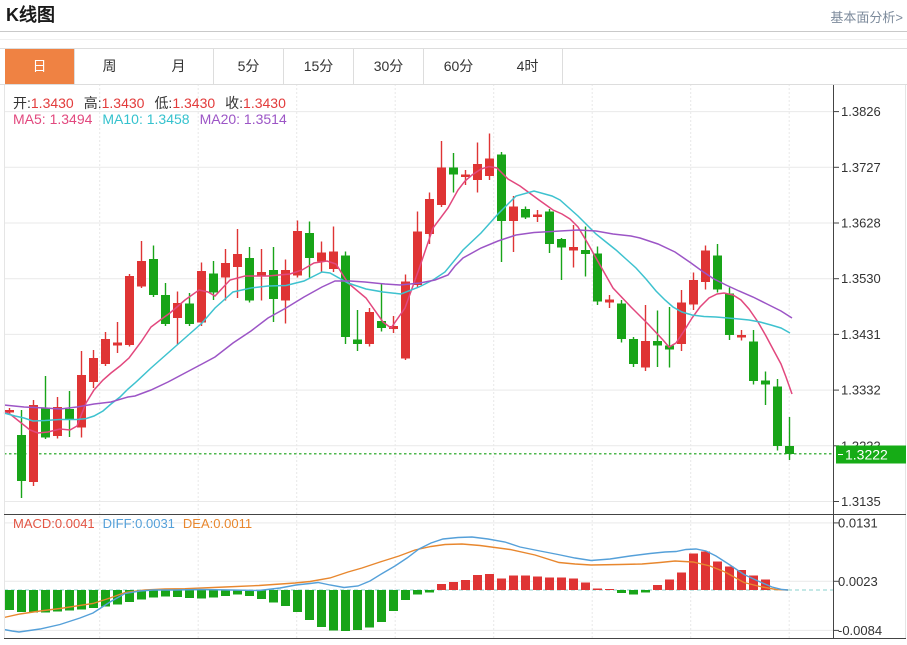  What do you see at coordinates (861, 167) in the screenshot?
I see `svg-text: 1.3727` at bounding box center [861, 167].